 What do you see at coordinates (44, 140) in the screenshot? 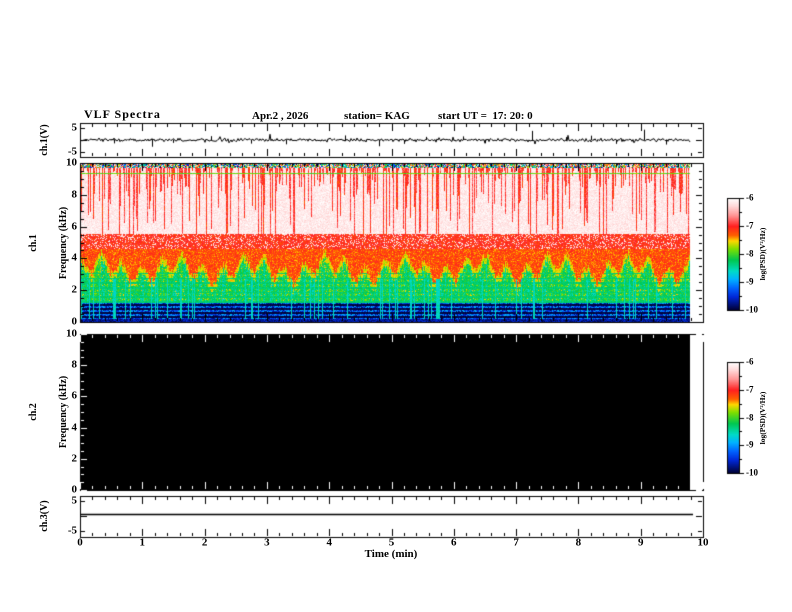
I see `ch1-voltage-axis-label: ch.1(V)` at bounding box center [44, 140].